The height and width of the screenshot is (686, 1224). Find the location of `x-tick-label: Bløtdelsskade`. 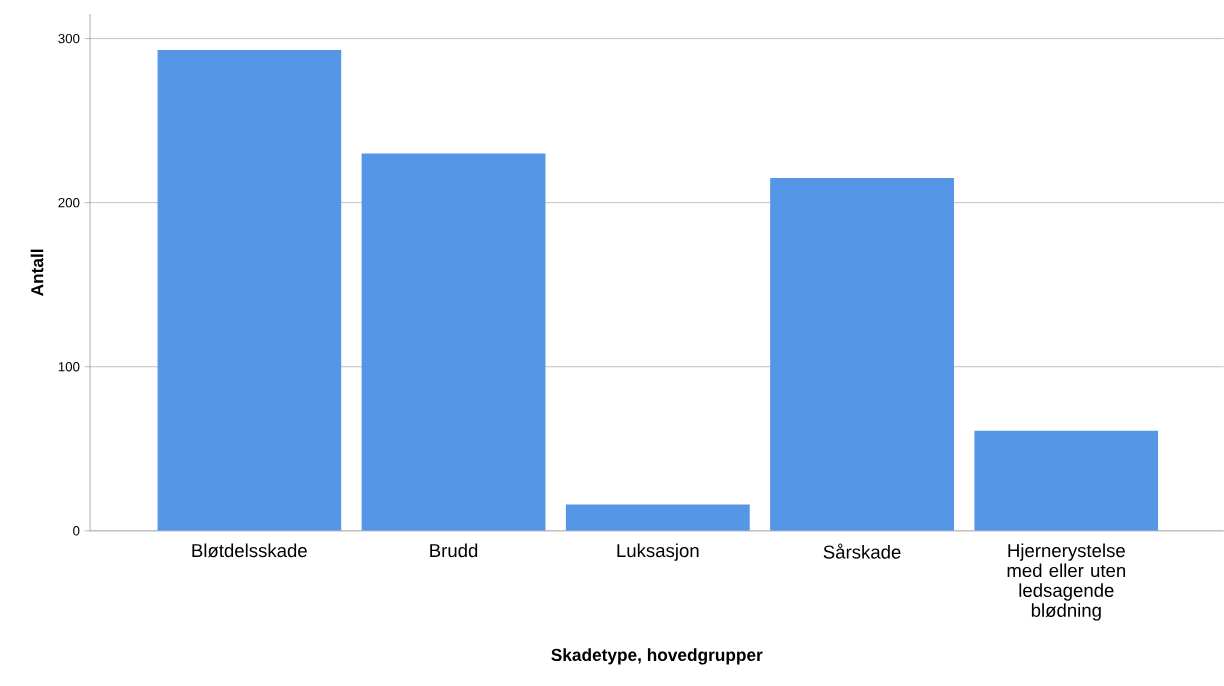

x-tick-label: Bløtdelsskade is located at coordinates (249, 550).